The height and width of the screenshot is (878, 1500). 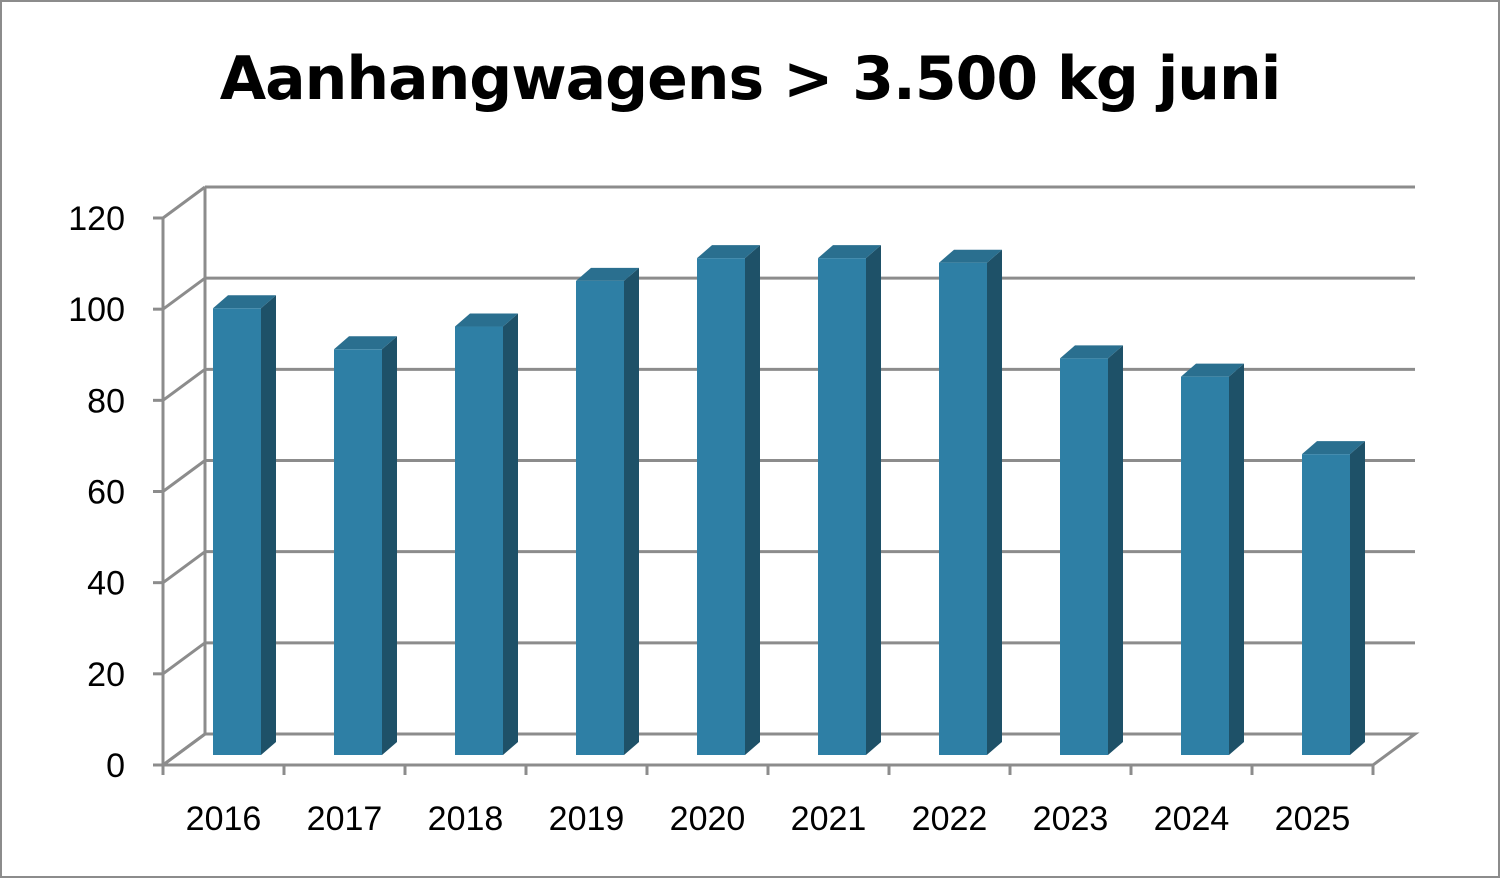 I want to click on y-axis: 0 20 40 60 80 100 120, so click(x=116, y=492).